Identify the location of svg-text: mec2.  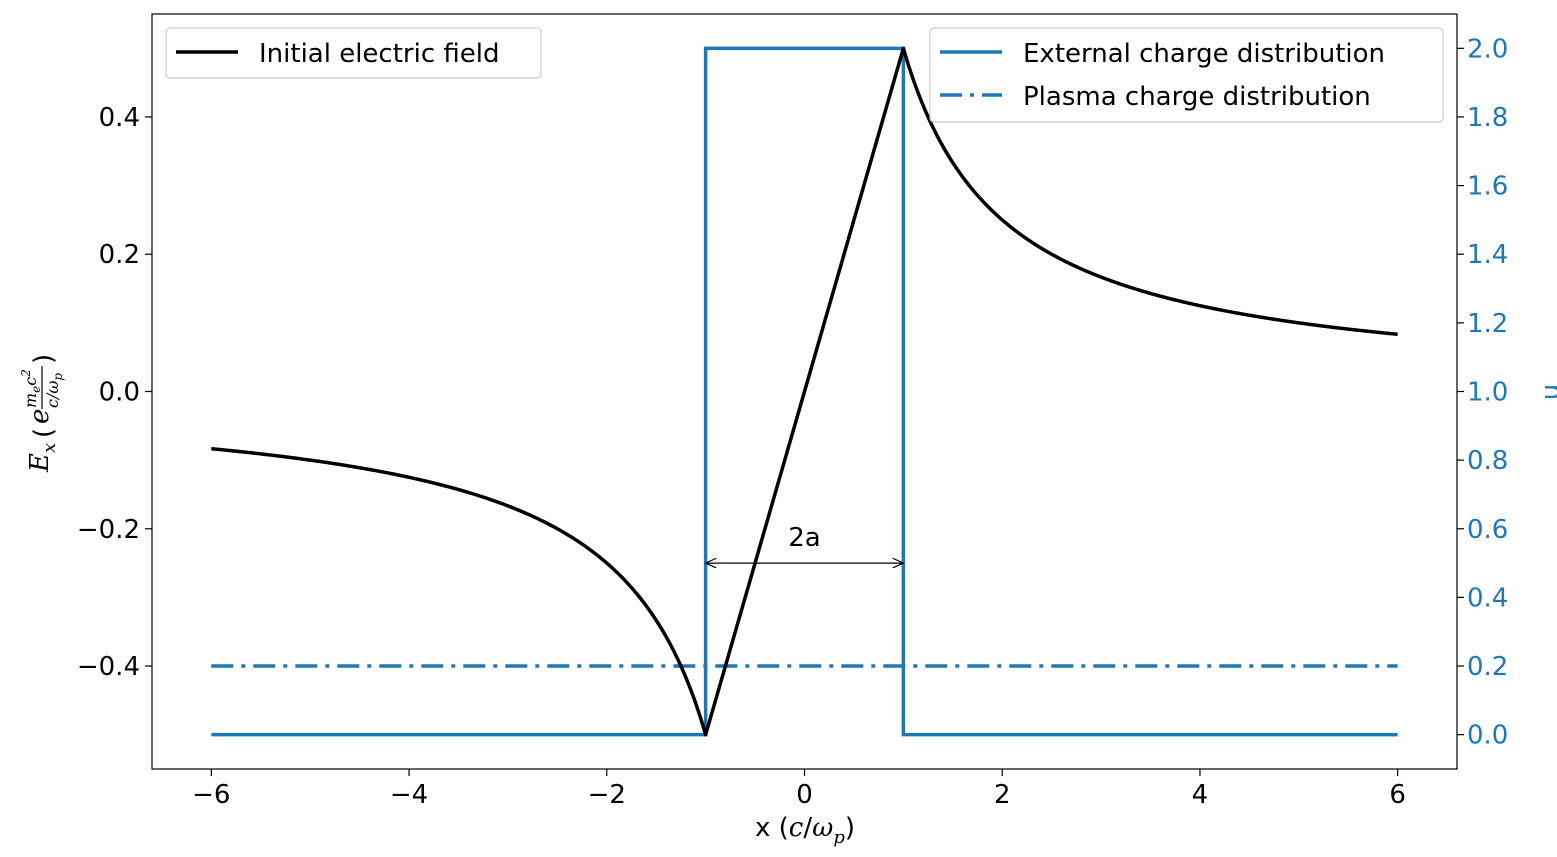
(31, 388).